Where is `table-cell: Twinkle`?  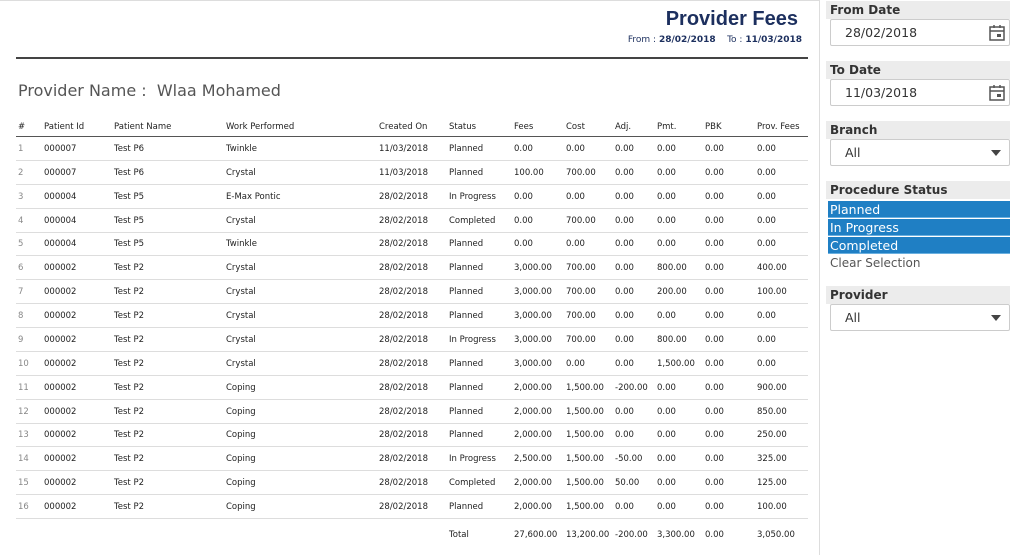
table-cell: Twinkle is located at coordinates (241, 244).